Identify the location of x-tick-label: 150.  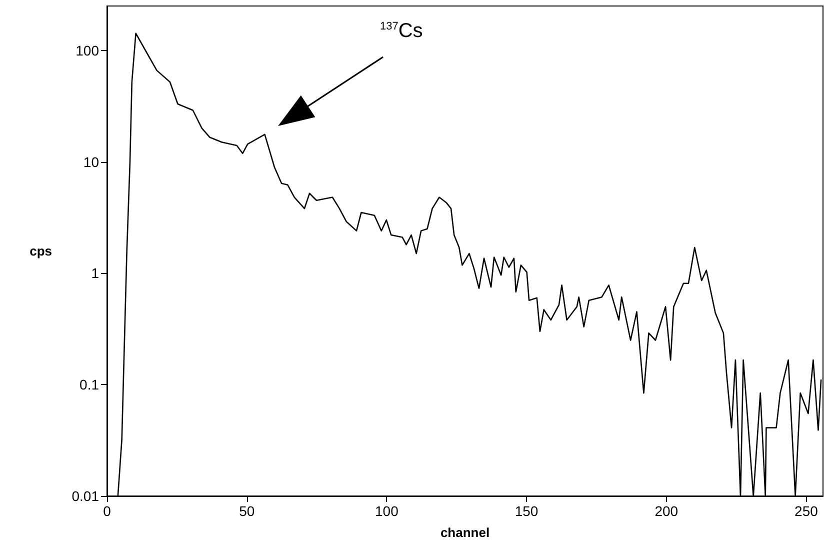
(526, 511).